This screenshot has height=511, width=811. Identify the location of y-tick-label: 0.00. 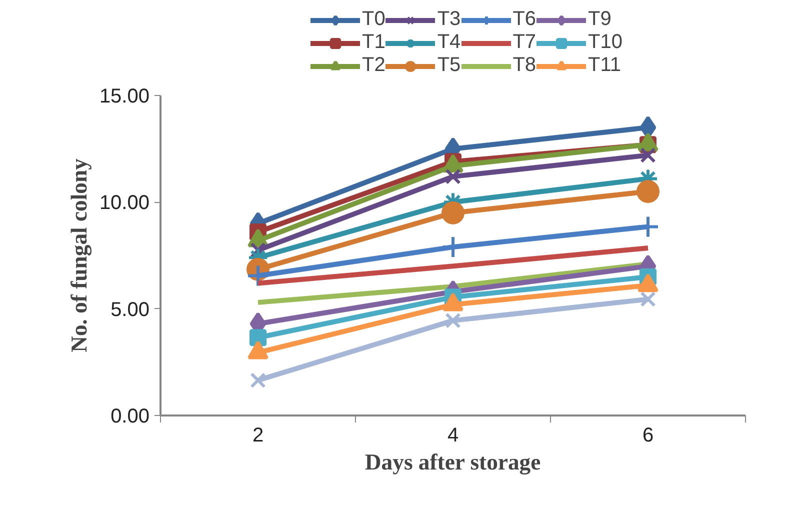
(130, 417).